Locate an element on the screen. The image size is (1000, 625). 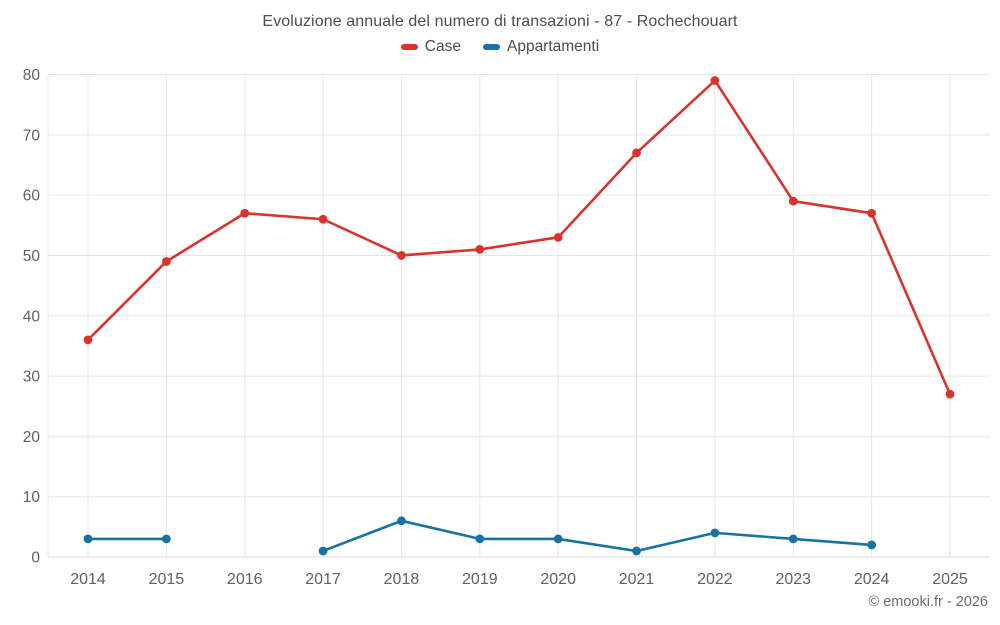
y-tick-label-0: 0 is located at coordinates (35, 558).